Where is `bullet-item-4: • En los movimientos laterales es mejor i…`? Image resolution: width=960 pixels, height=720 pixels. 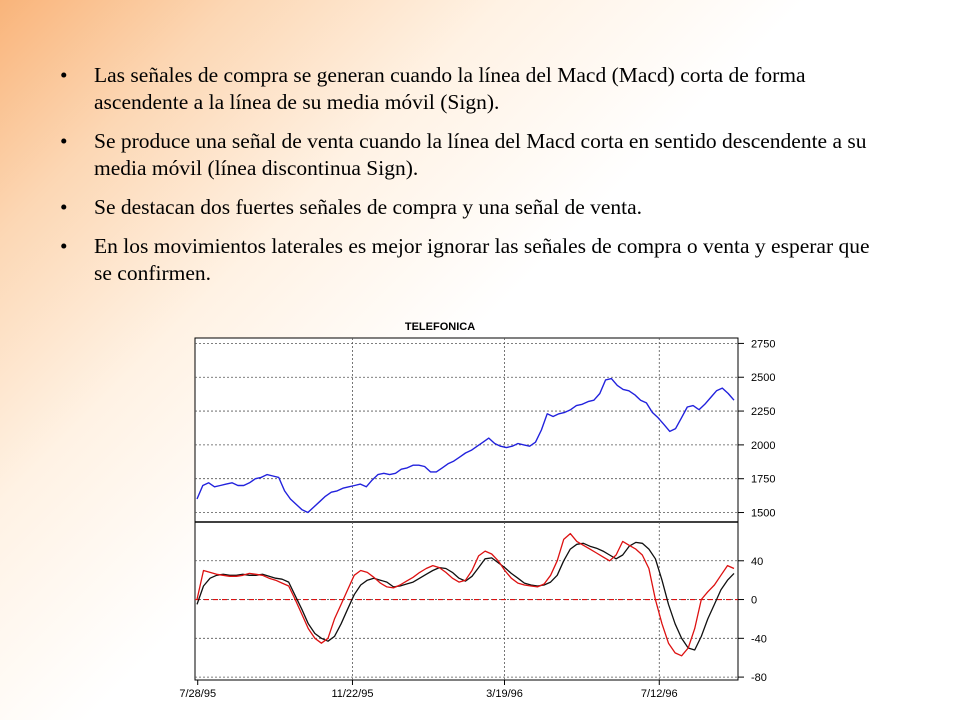 bullet-item-4: • En los movimientos laterales es mejor i… is located at coordinates (475, 260).